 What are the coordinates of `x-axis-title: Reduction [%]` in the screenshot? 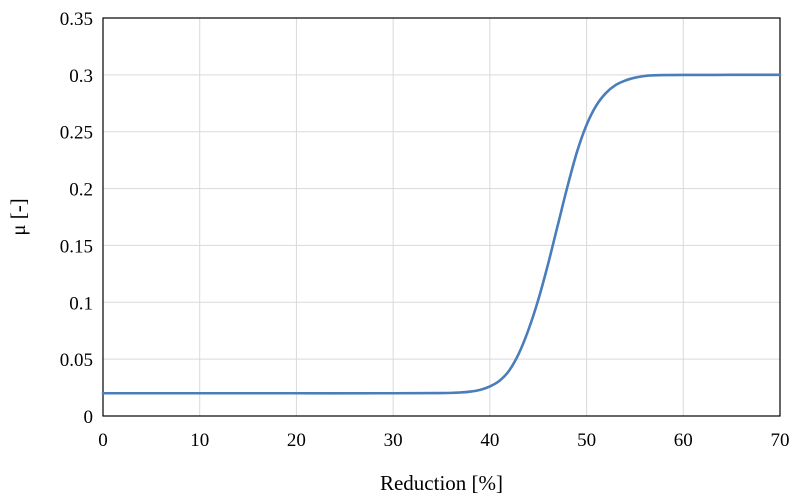 It's located at (441, 483).